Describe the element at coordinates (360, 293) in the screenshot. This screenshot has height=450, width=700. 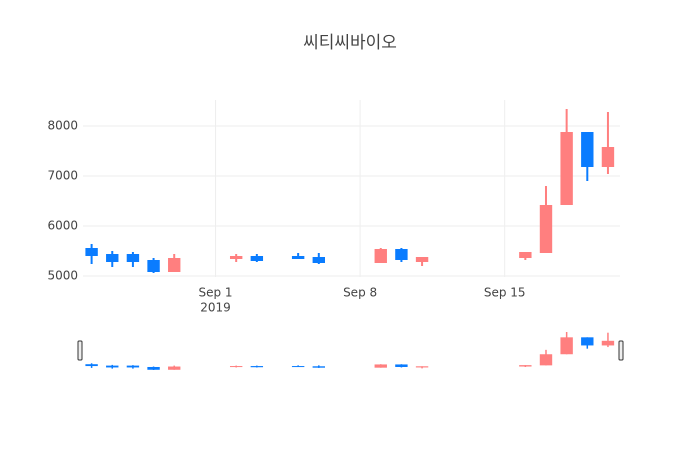
I see `x-tick-label: Sep 8` at that location.